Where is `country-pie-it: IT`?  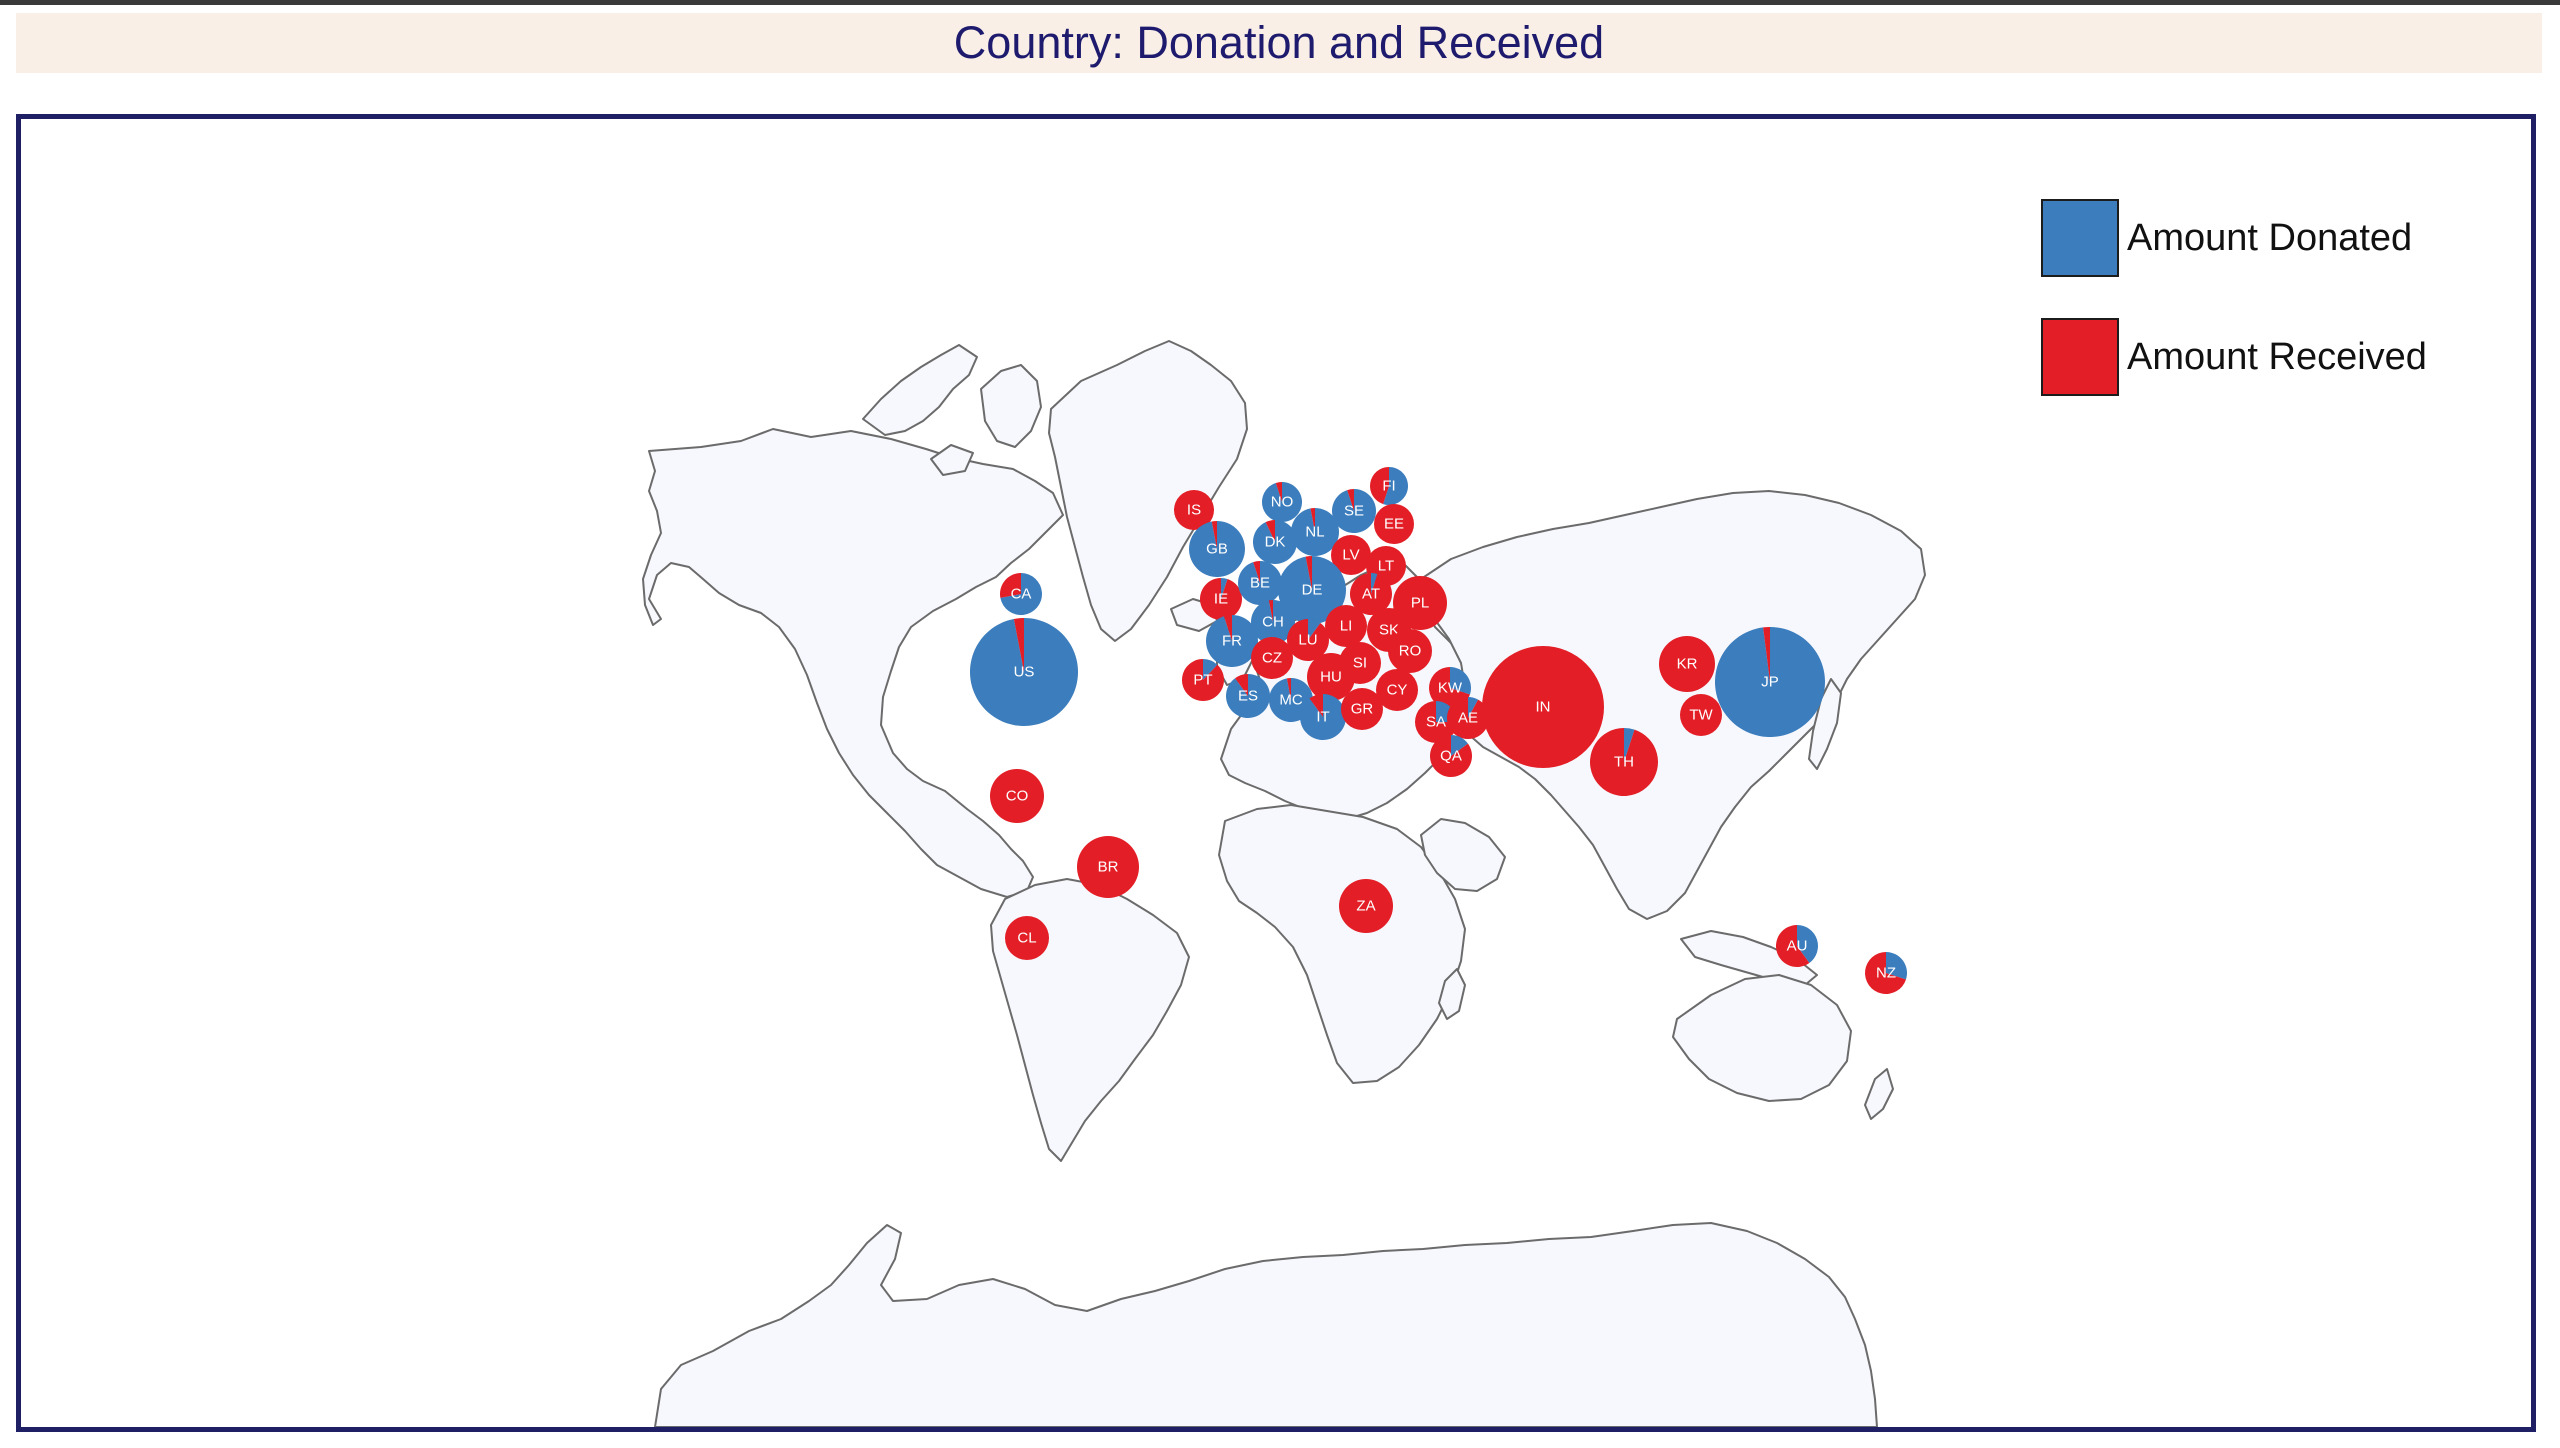
country-pie-it: IT is located at coordinates (1323, 717).